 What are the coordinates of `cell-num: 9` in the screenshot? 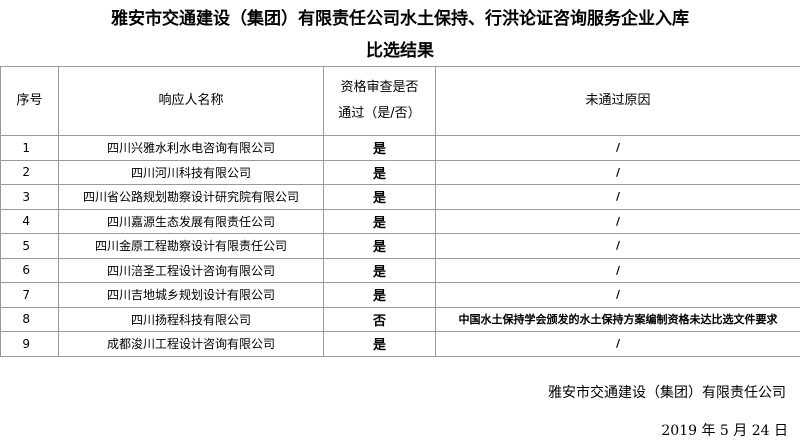 It's located at (29, 344).